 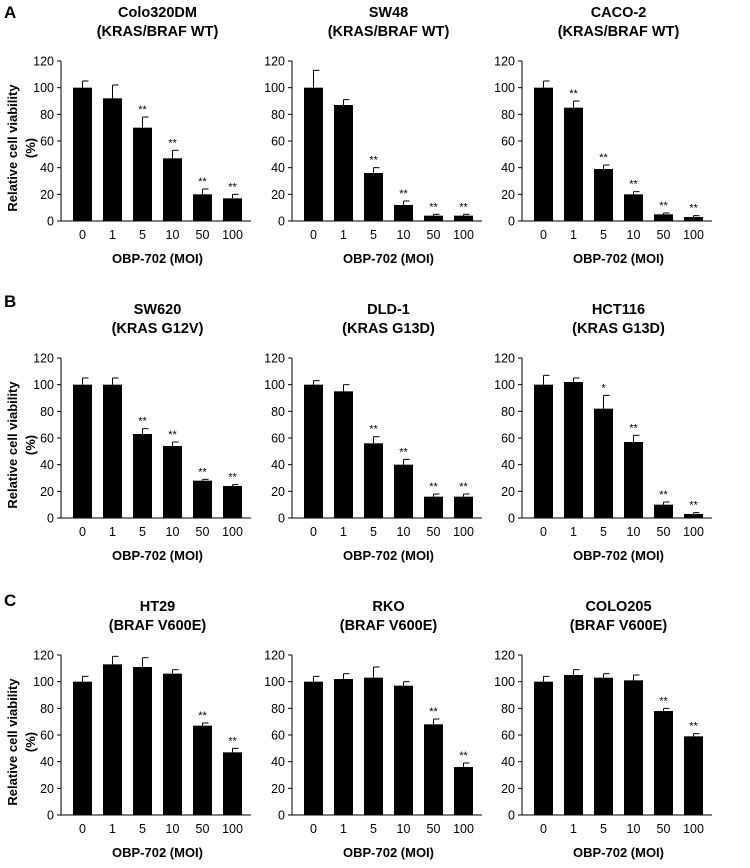 What do you see at coordinates (30, 742) in the screenshot?
I see `y-axis-label-line: (%)` at bounding box center [30, 742].